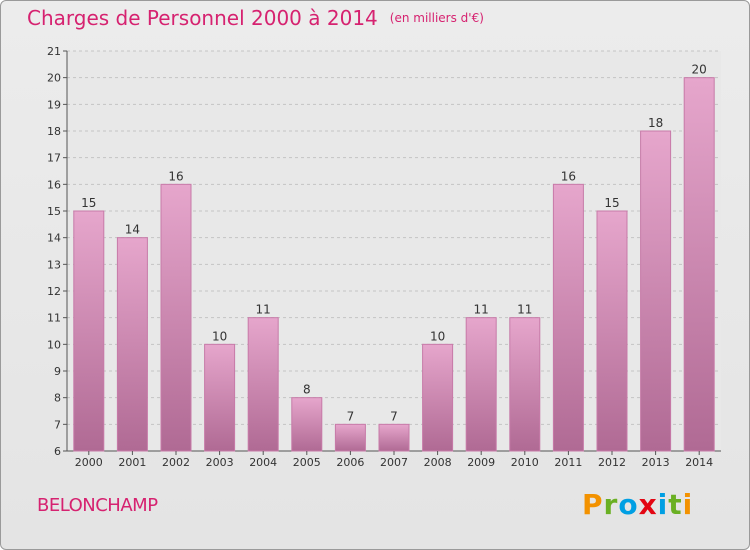 Image resolution: width=750 pixels, height=550 pixels. I want to click on data-label-2012: 15, so click(611, 203).